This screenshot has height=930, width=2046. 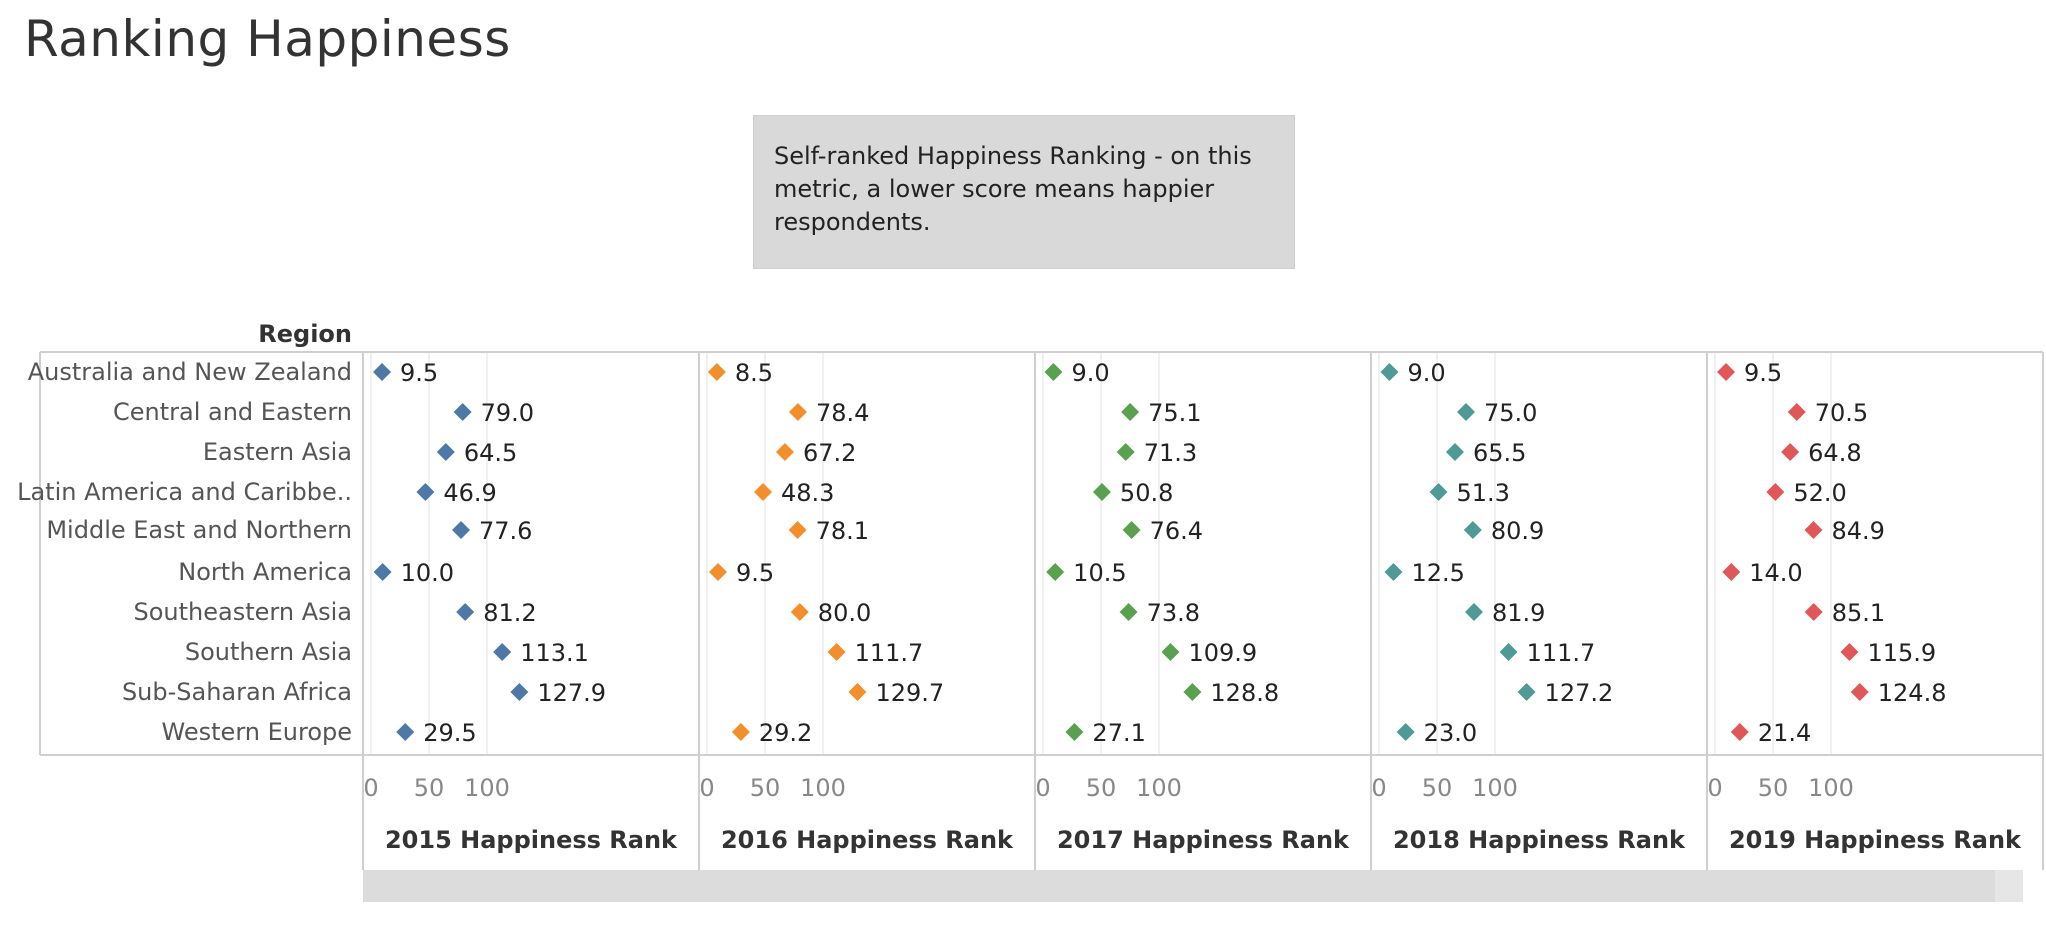 What do you see at coordinates (1775, 573) in the screenshot?
I see `data-label: 14.0` at bounding box center [1775, 573].